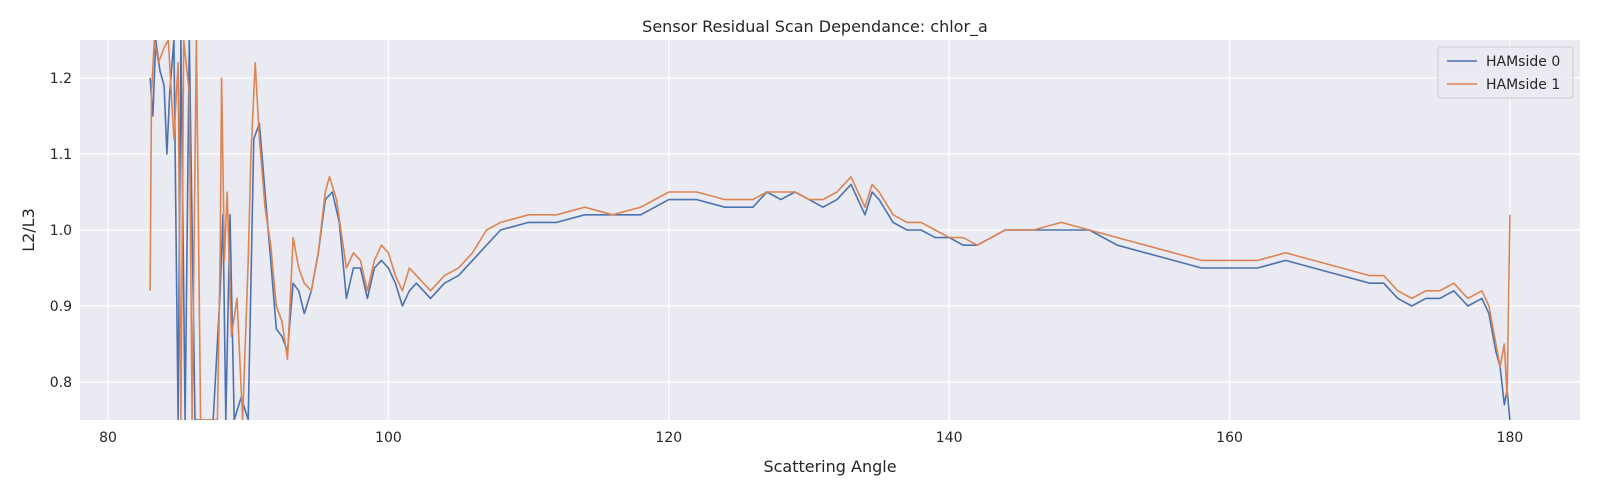  Describe the element at coordinates (388, 438) in the screenshot. I see `x-tick-label: 100` at that location.